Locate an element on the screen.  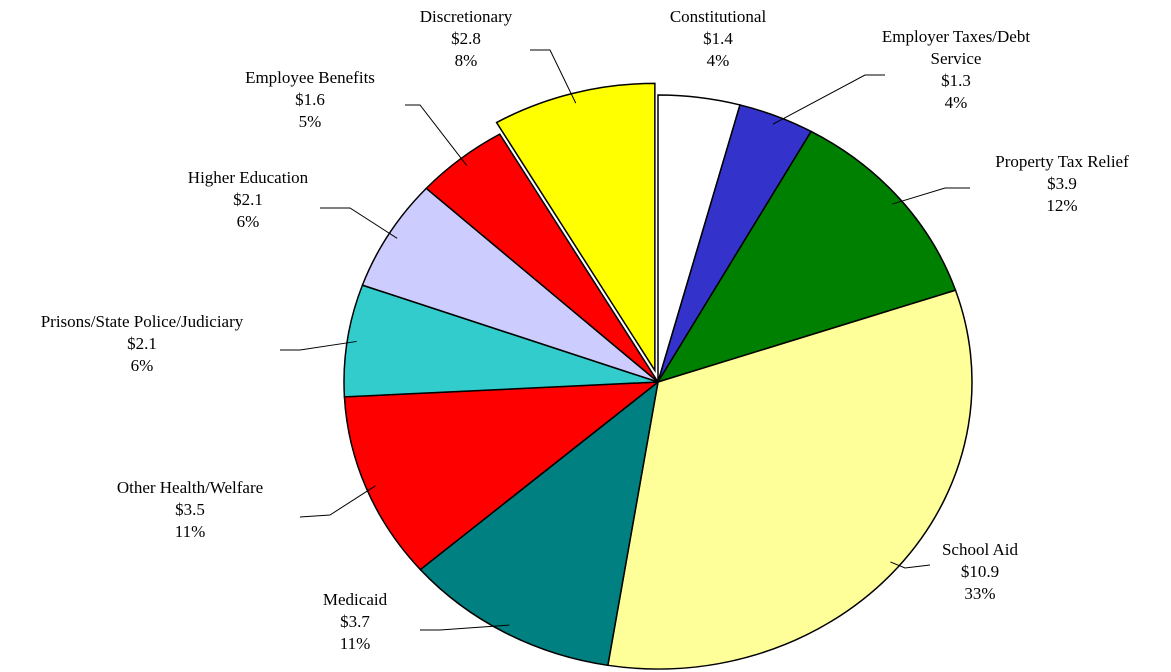
slice-value: $3.7 is located at coordinates (355, 621).